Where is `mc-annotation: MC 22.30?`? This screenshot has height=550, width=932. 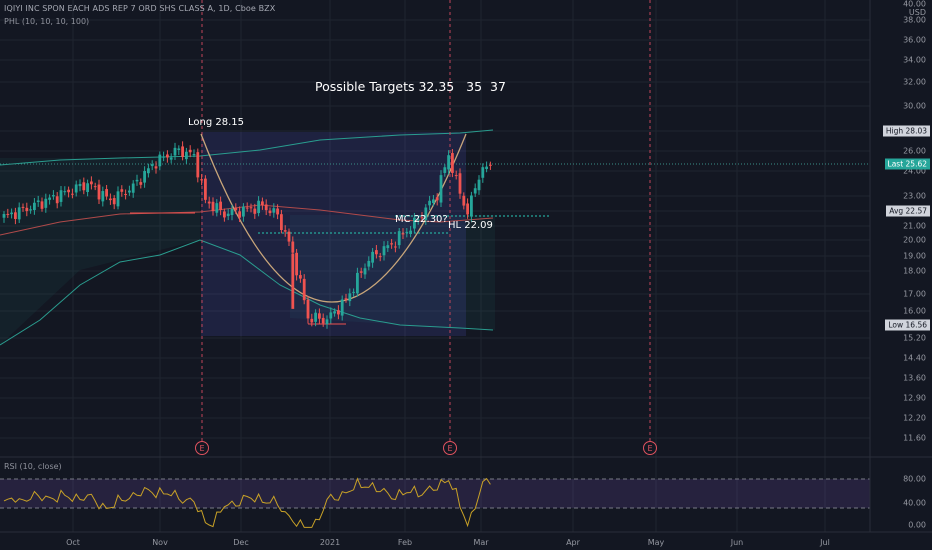 mc-annotation: MC 22.30? is located at coordinates (421, 219).